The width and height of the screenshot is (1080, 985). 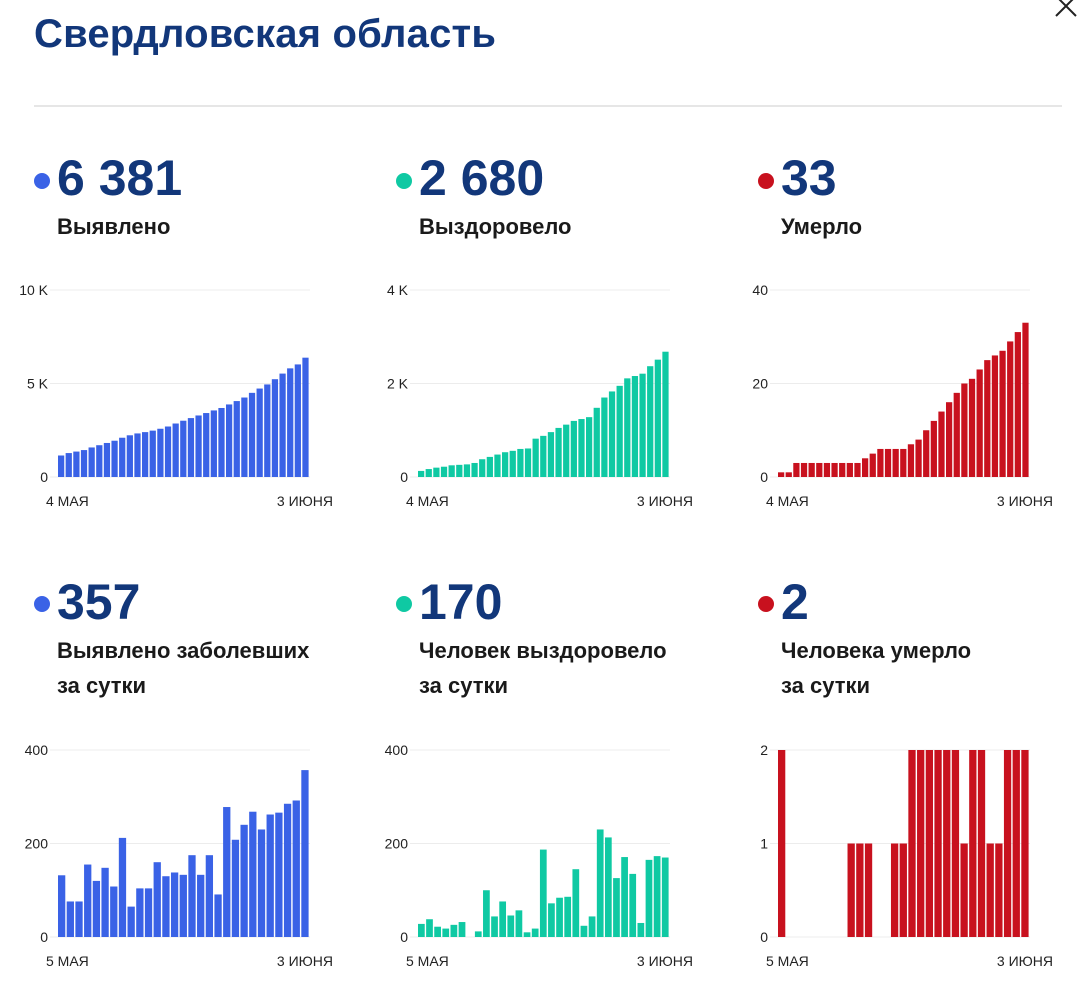 What do you see at coordinates (37, 844) in the screenshot?
I see `y-tick-label: 200` at bounding box center [37, 844].